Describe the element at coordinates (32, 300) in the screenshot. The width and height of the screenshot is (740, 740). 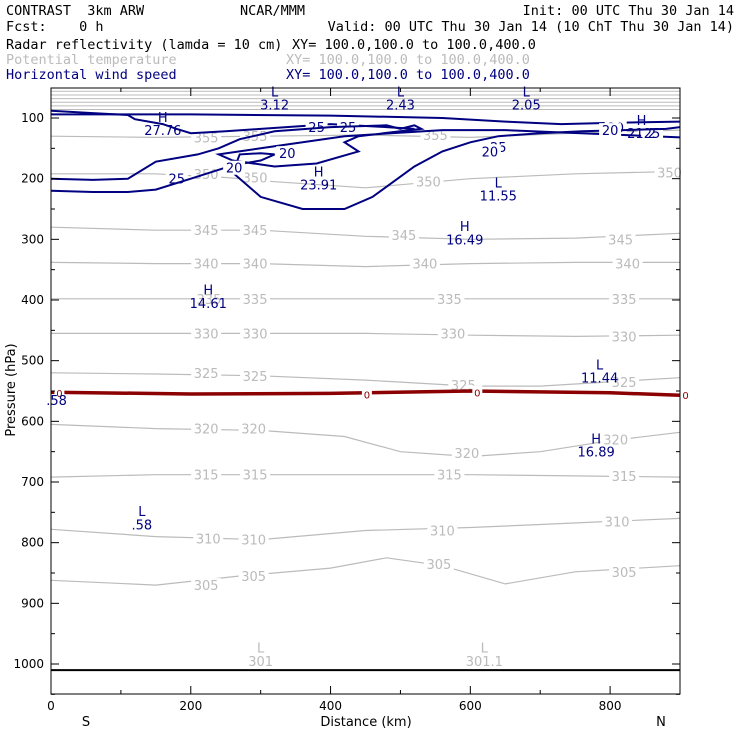
I see `y-tick-label: 400` at that location.